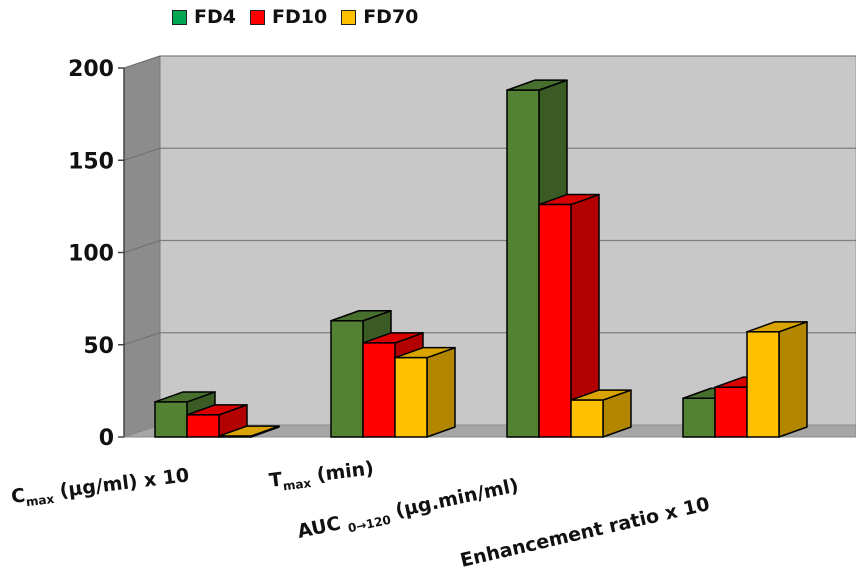 This screenshot has width=856, height=573. Describe the element at coordinates (489, 431) in the screenshot. I see `floor` at that location.